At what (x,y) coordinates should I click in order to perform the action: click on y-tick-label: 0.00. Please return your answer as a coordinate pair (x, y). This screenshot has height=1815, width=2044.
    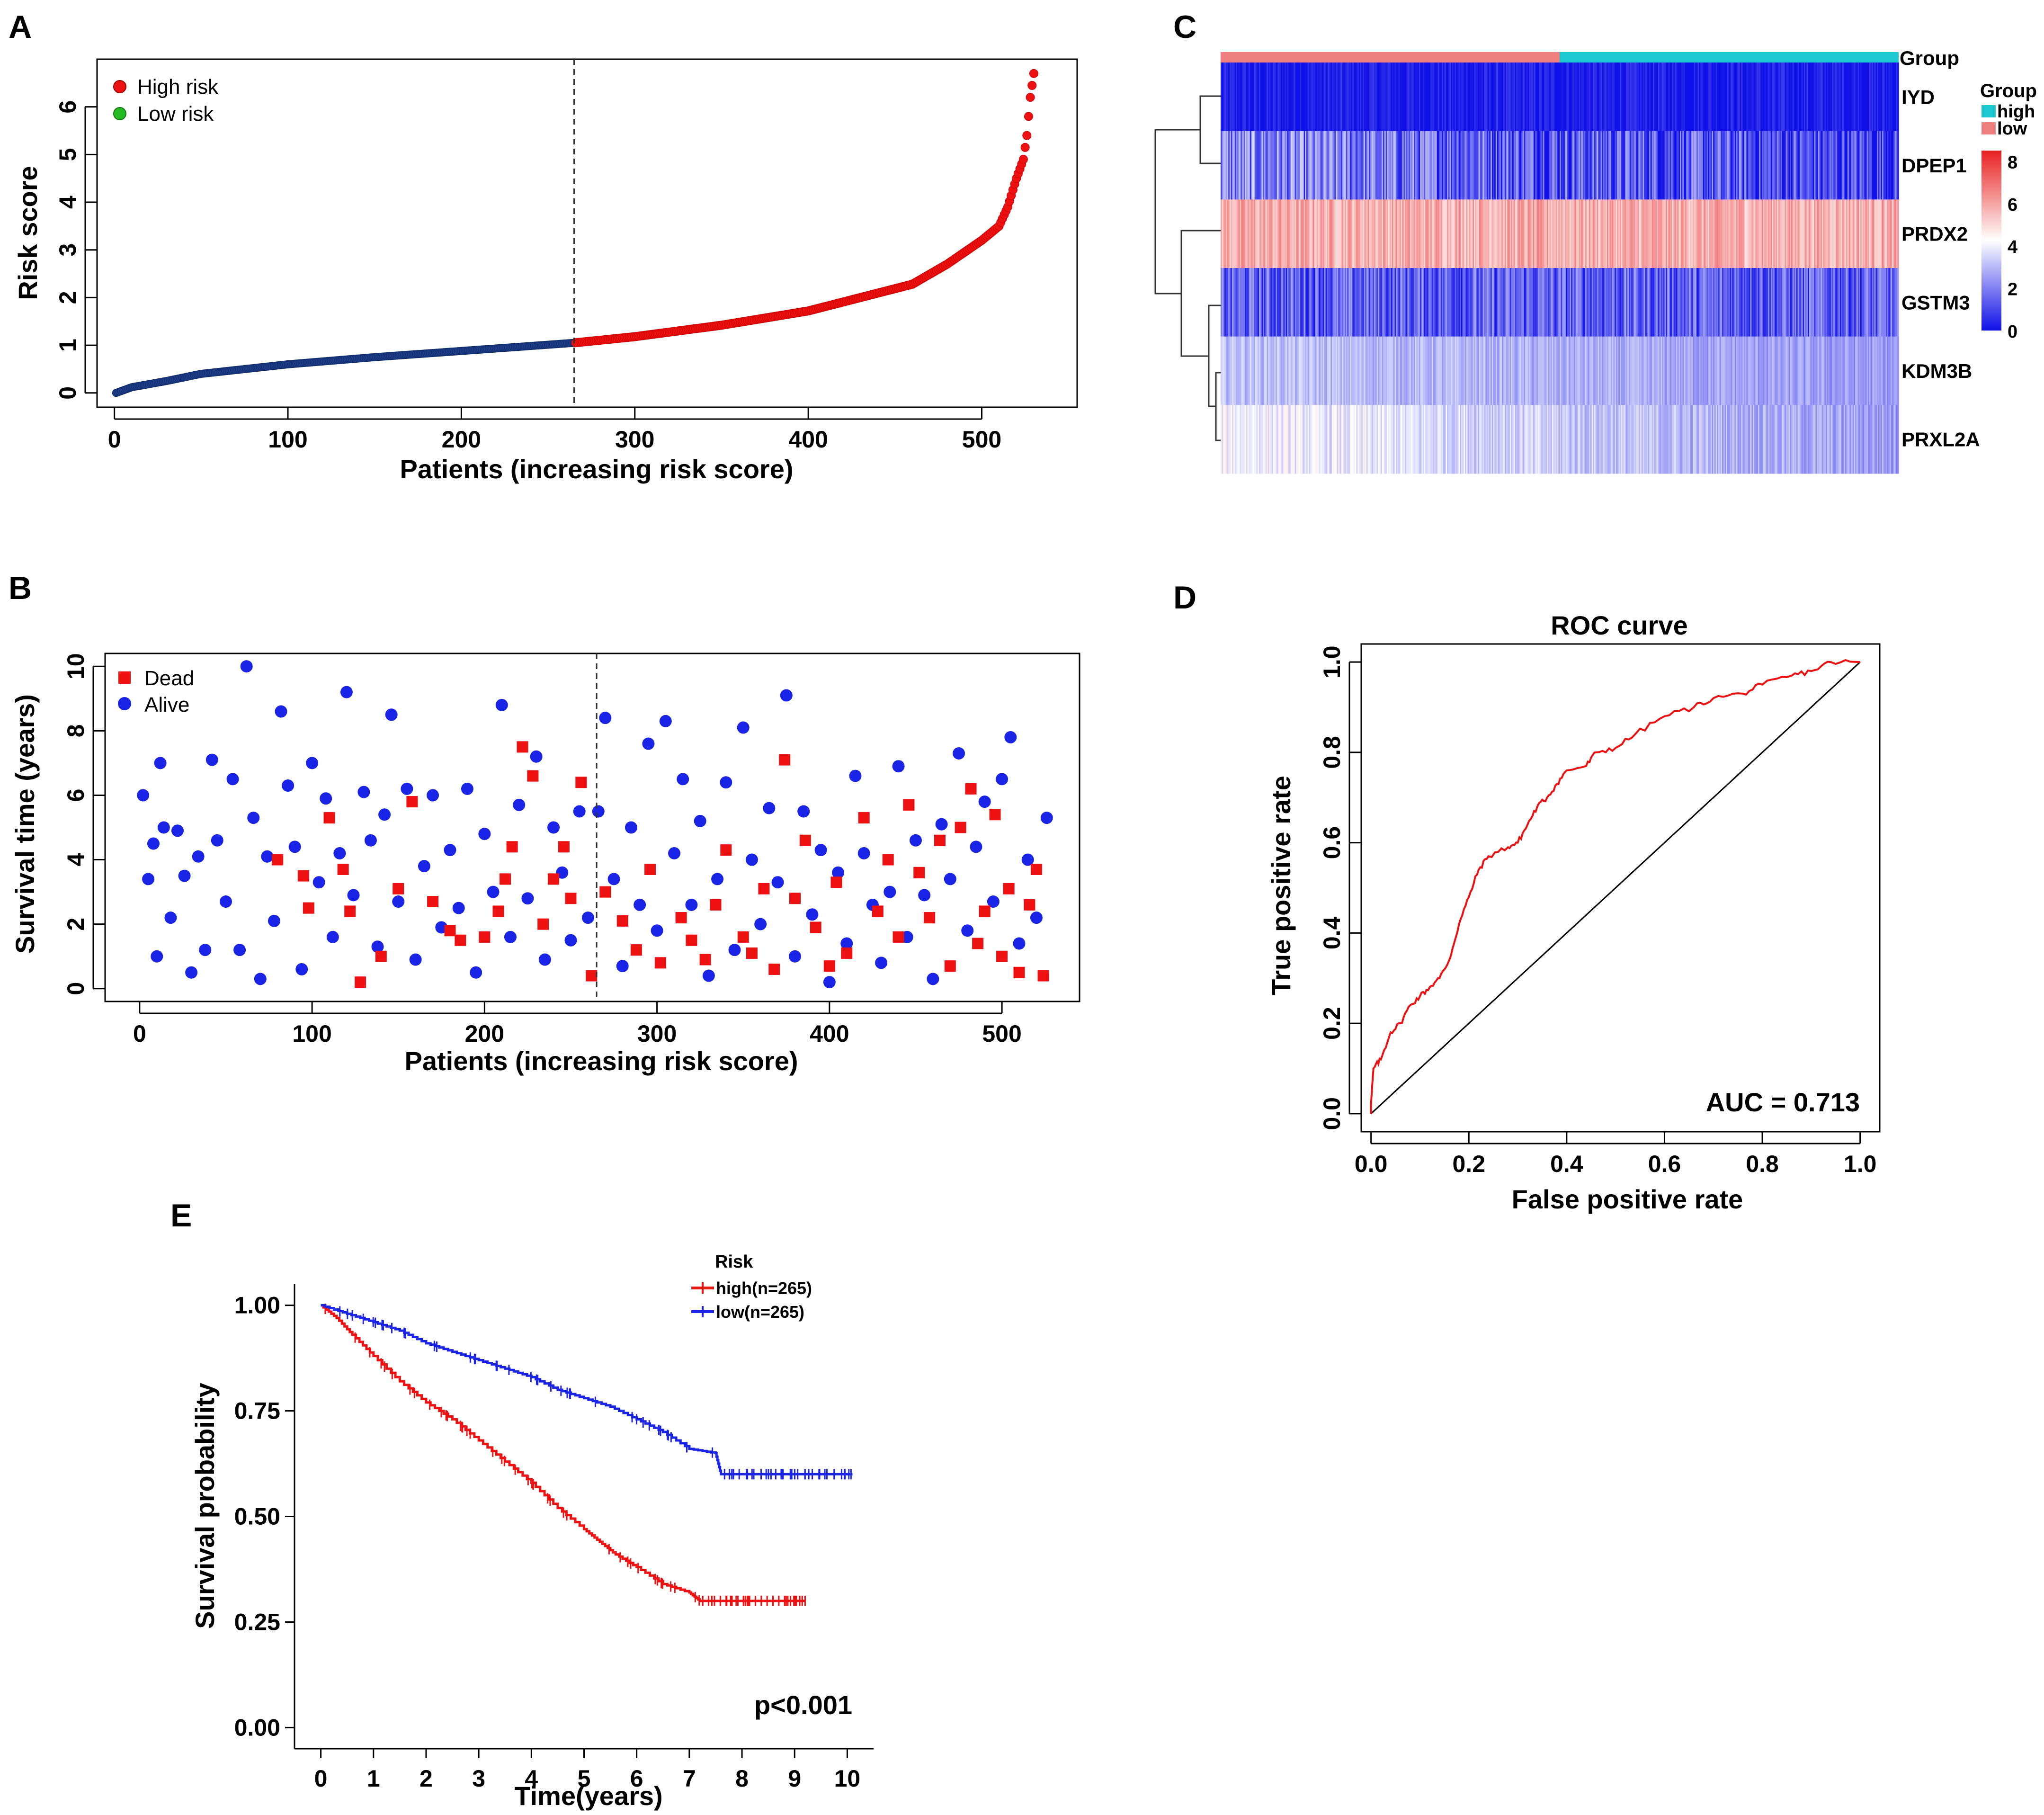
    Looking at the image, I should click on (257, 1727).